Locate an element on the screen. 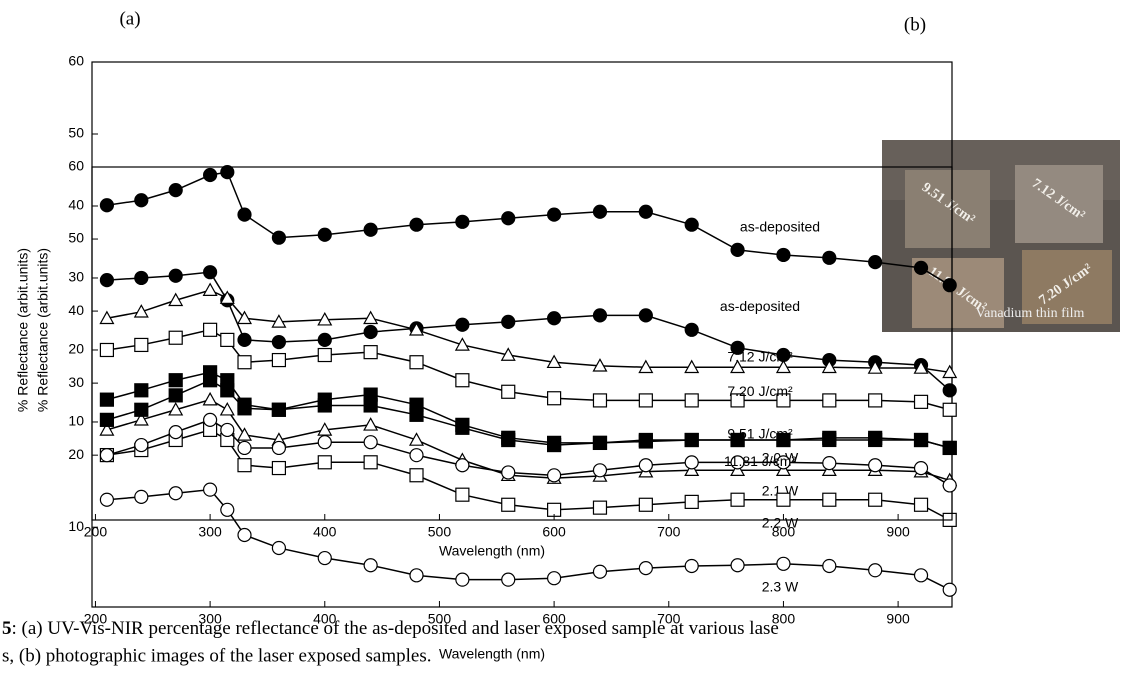 This screenshot has height=674, width=1128. x-tick-label: 200 is located at coordinates (96, 619).